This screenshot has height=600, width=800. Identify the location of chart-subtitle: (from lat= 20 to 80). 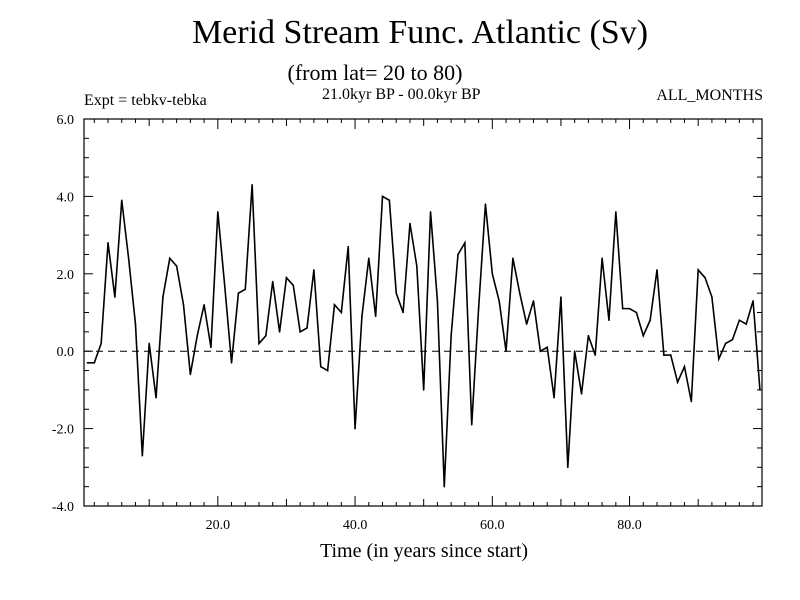
(375, 72).